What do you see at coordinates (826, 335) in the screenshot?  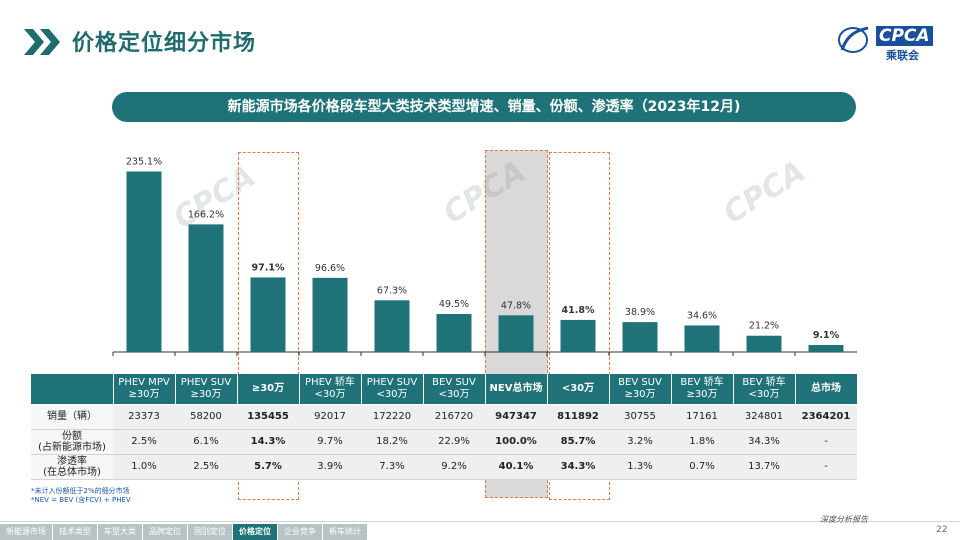 I see `data-label: 9.1%` at bounding box center [826, 335].